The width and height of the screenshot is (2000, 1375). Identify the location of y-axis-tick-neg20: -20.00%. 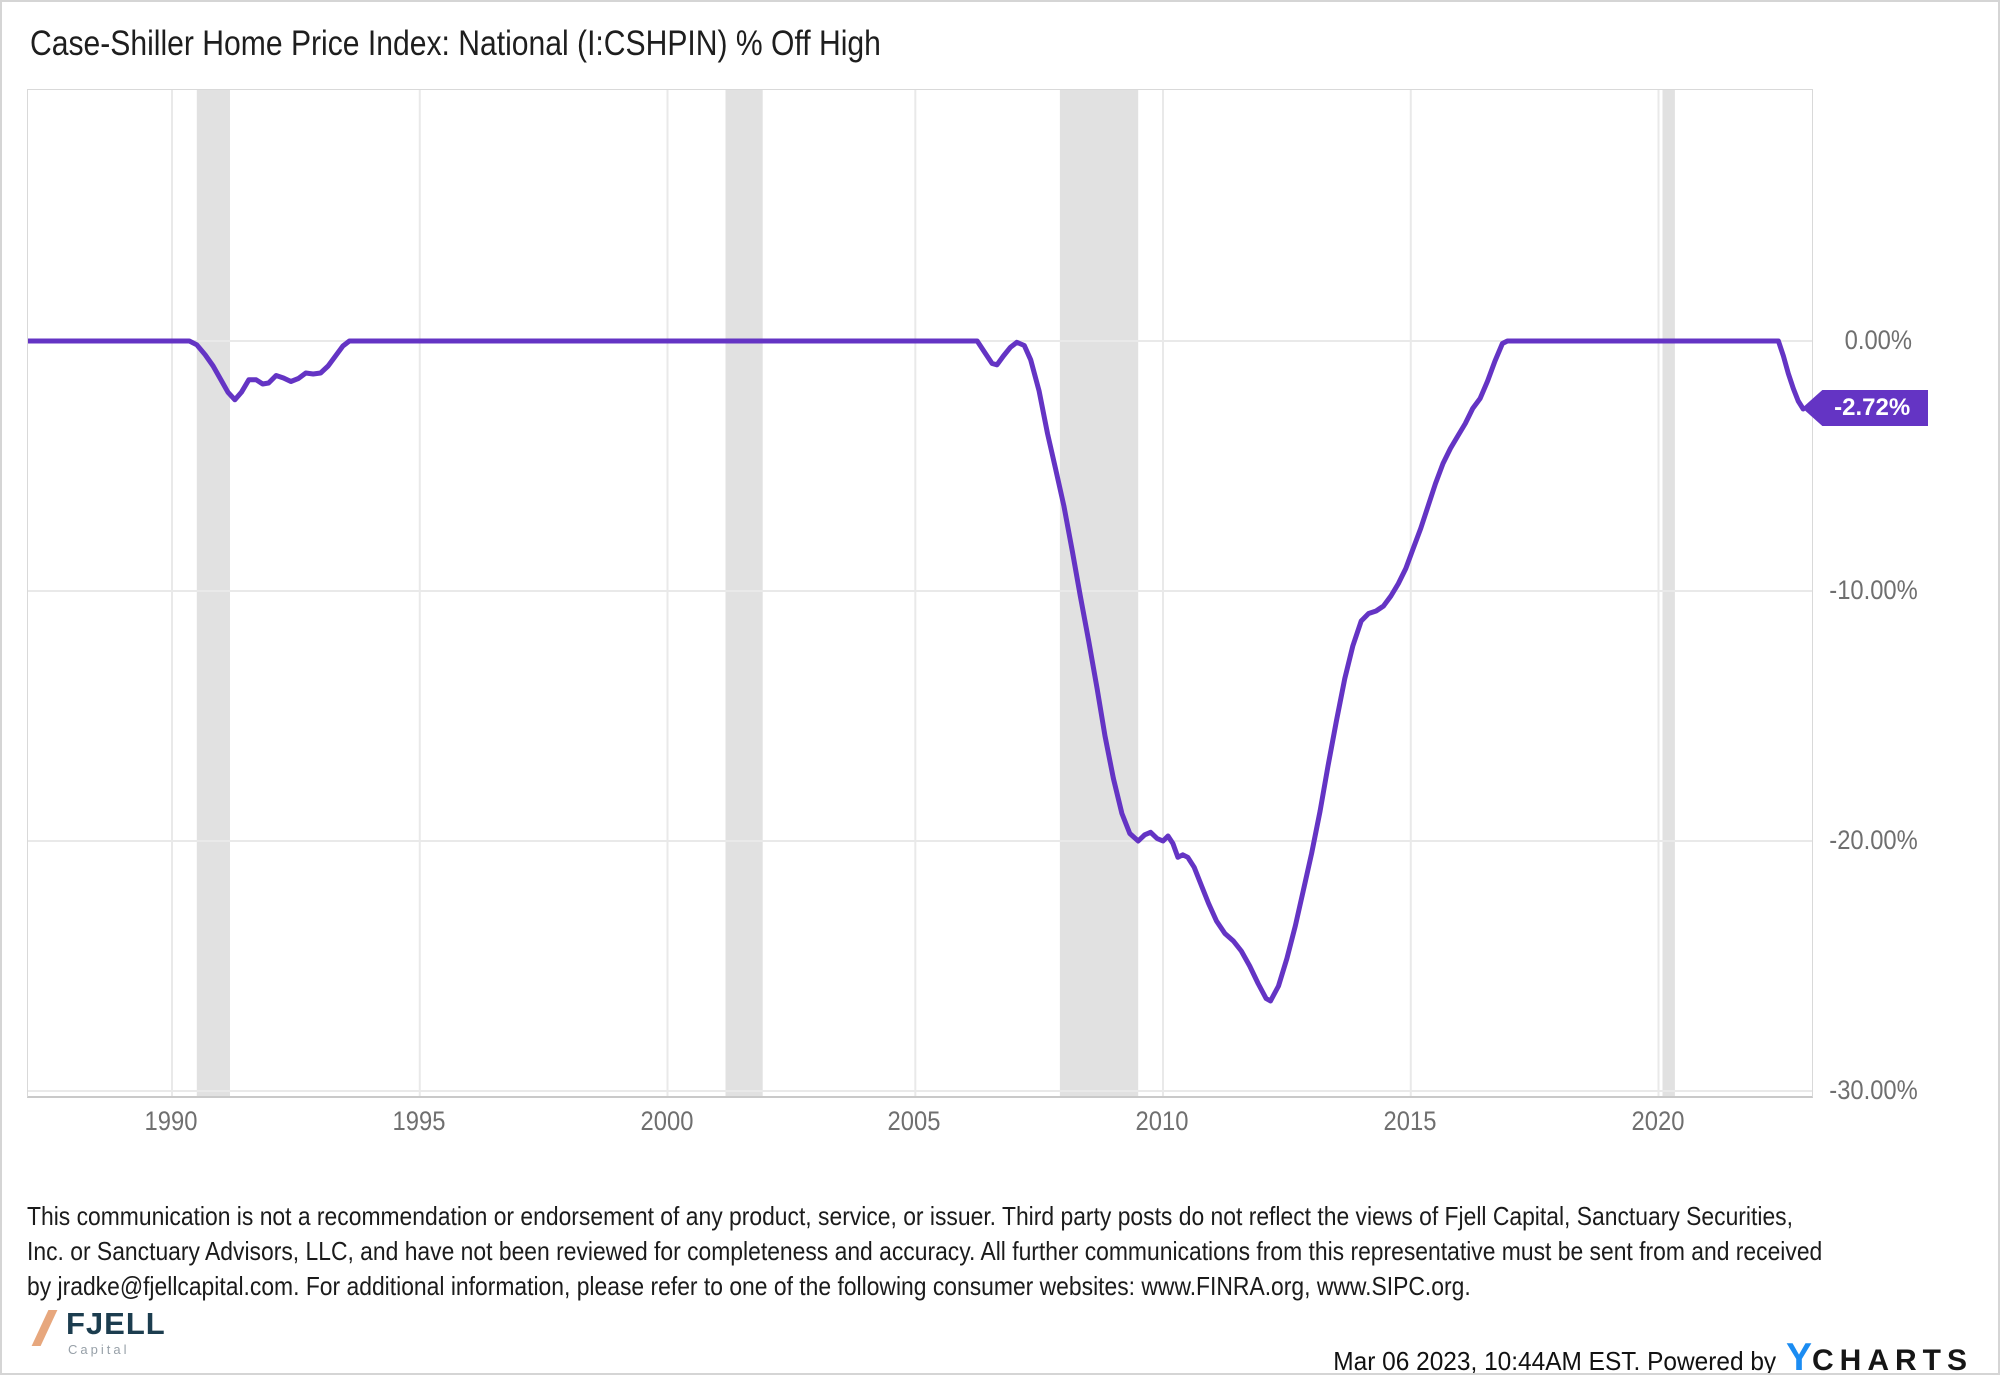
(1873, 840).